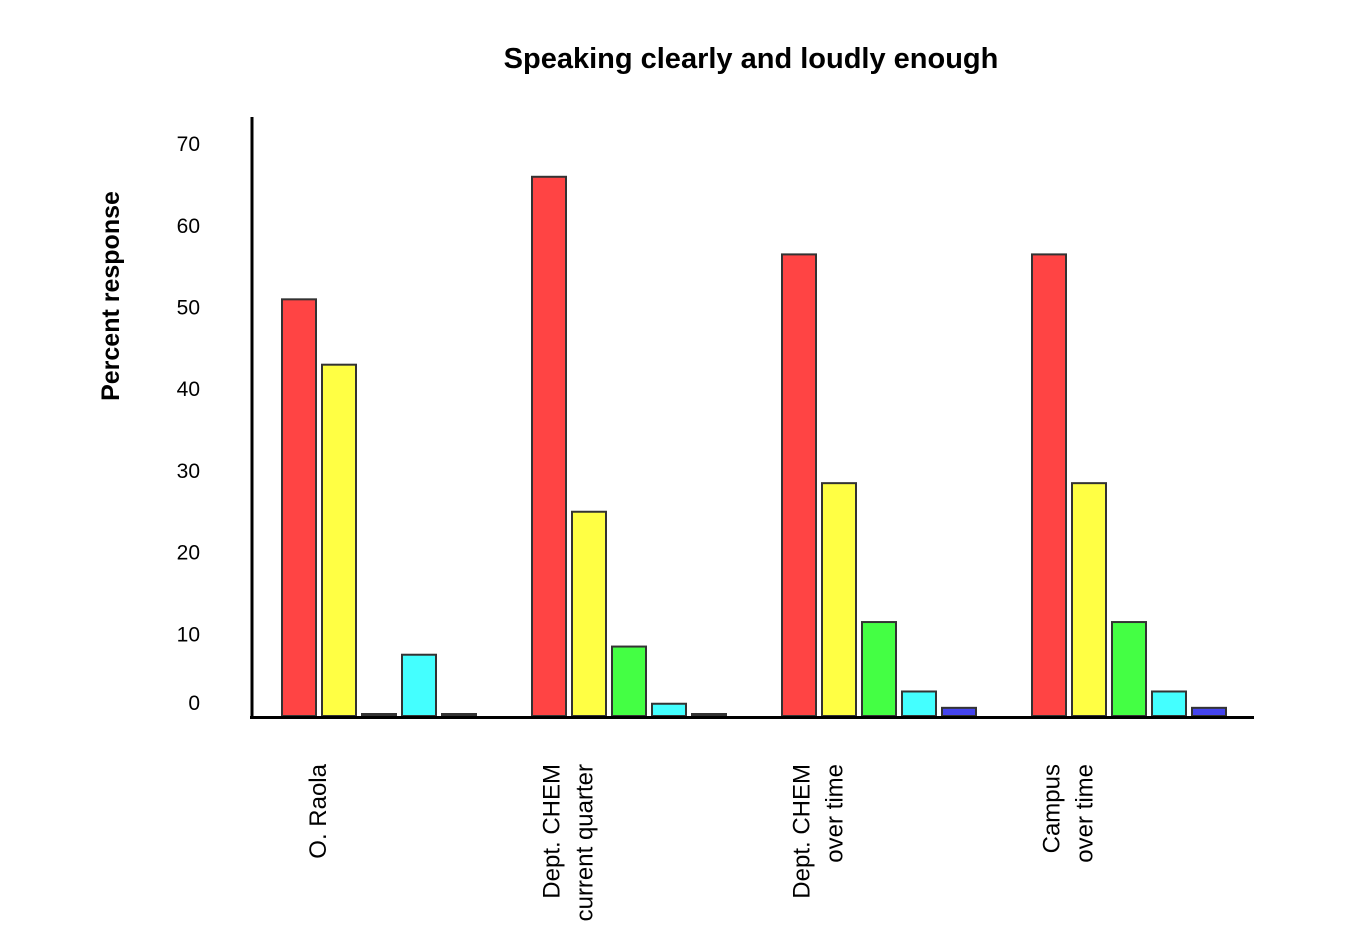 The width and height of the screenshot is (1348, 946). What do you see at coordinates (188, 308) in the screenshot?
I see `y-tick-label: 50` at bounding box center [188, 308].